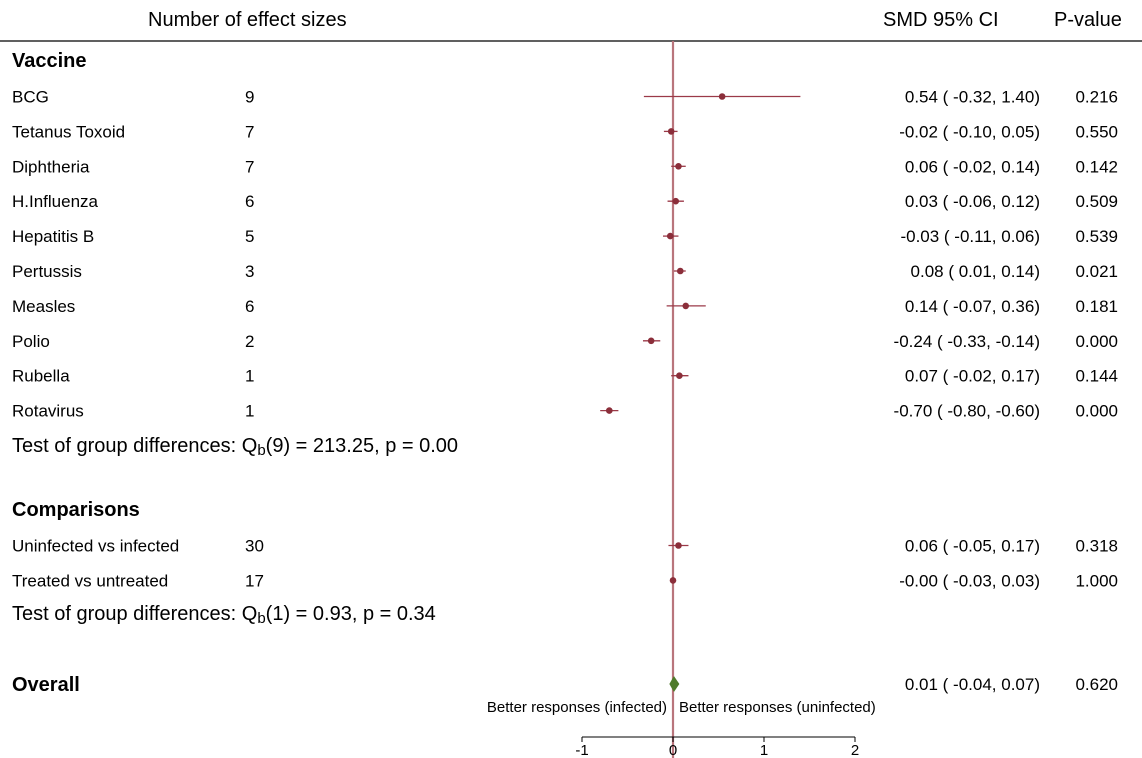 The height and width of the screenshot is (758, 1142). I want to click on overall-pvalue: 0.620, so click(1096, 684).